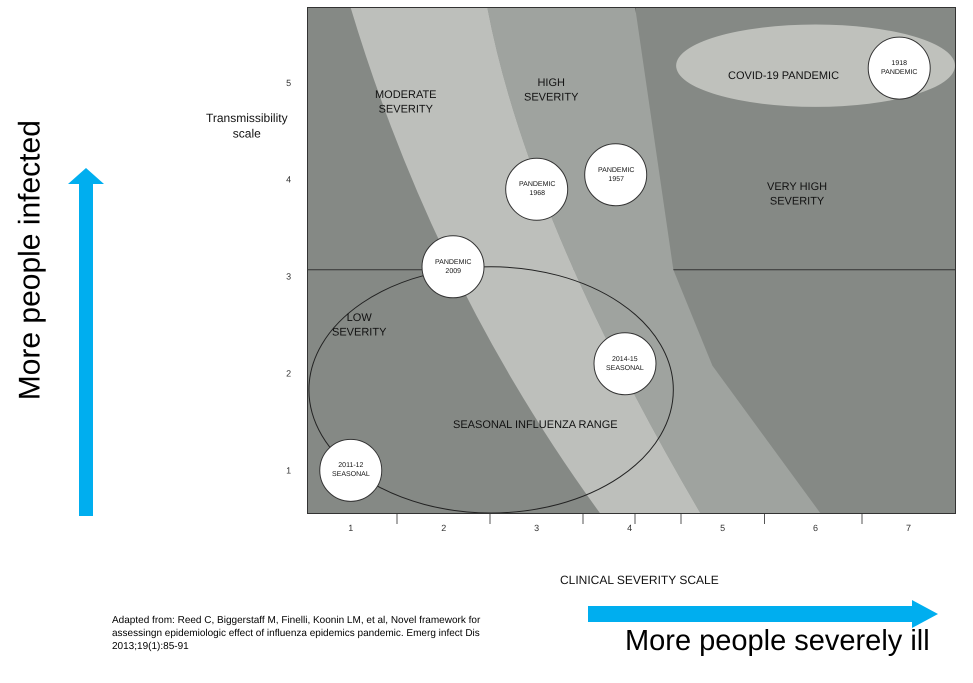  What do you see at coordinates (289, 83) in the screenshot?
I see `y-tick-label: 5` at bounding box center [289, 83].